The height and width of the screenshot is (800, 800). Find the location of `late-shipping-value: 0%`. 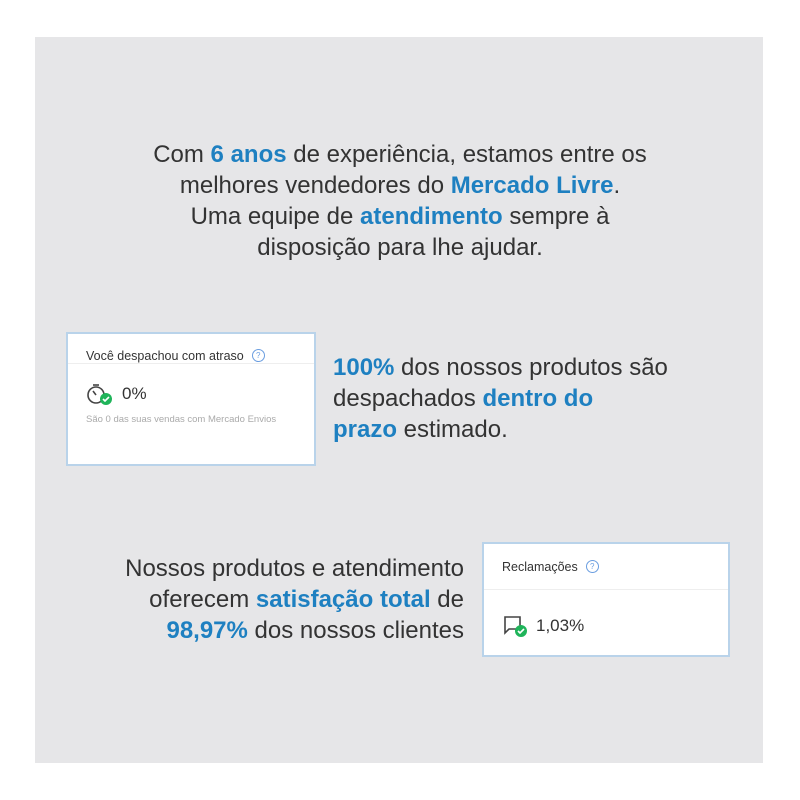

late-shipping-value: 0% is located at coordinates (134, 393).